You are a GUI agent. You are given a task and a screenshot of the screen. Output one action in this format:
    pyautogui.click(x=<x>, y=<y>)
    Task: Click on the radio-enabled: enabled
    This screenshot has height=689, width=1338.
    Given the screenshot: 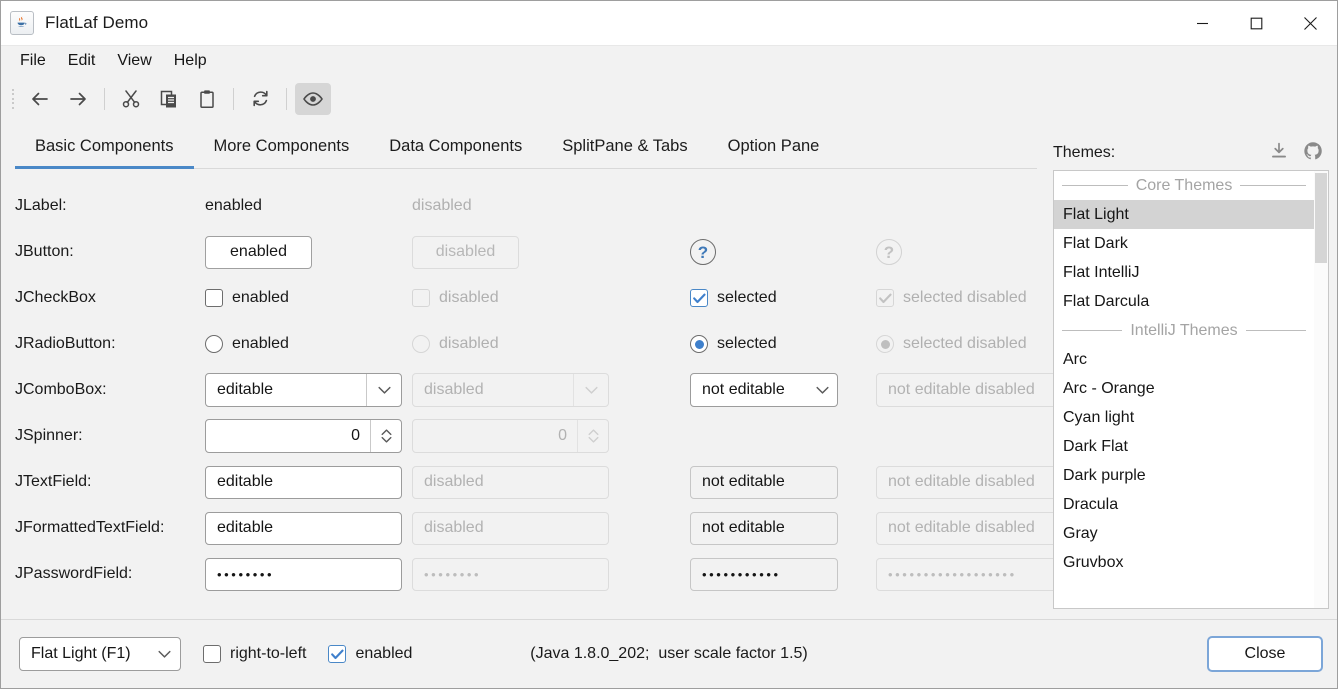 What is the action you would take?
    pyautogui.click(x=308, y=344)
    